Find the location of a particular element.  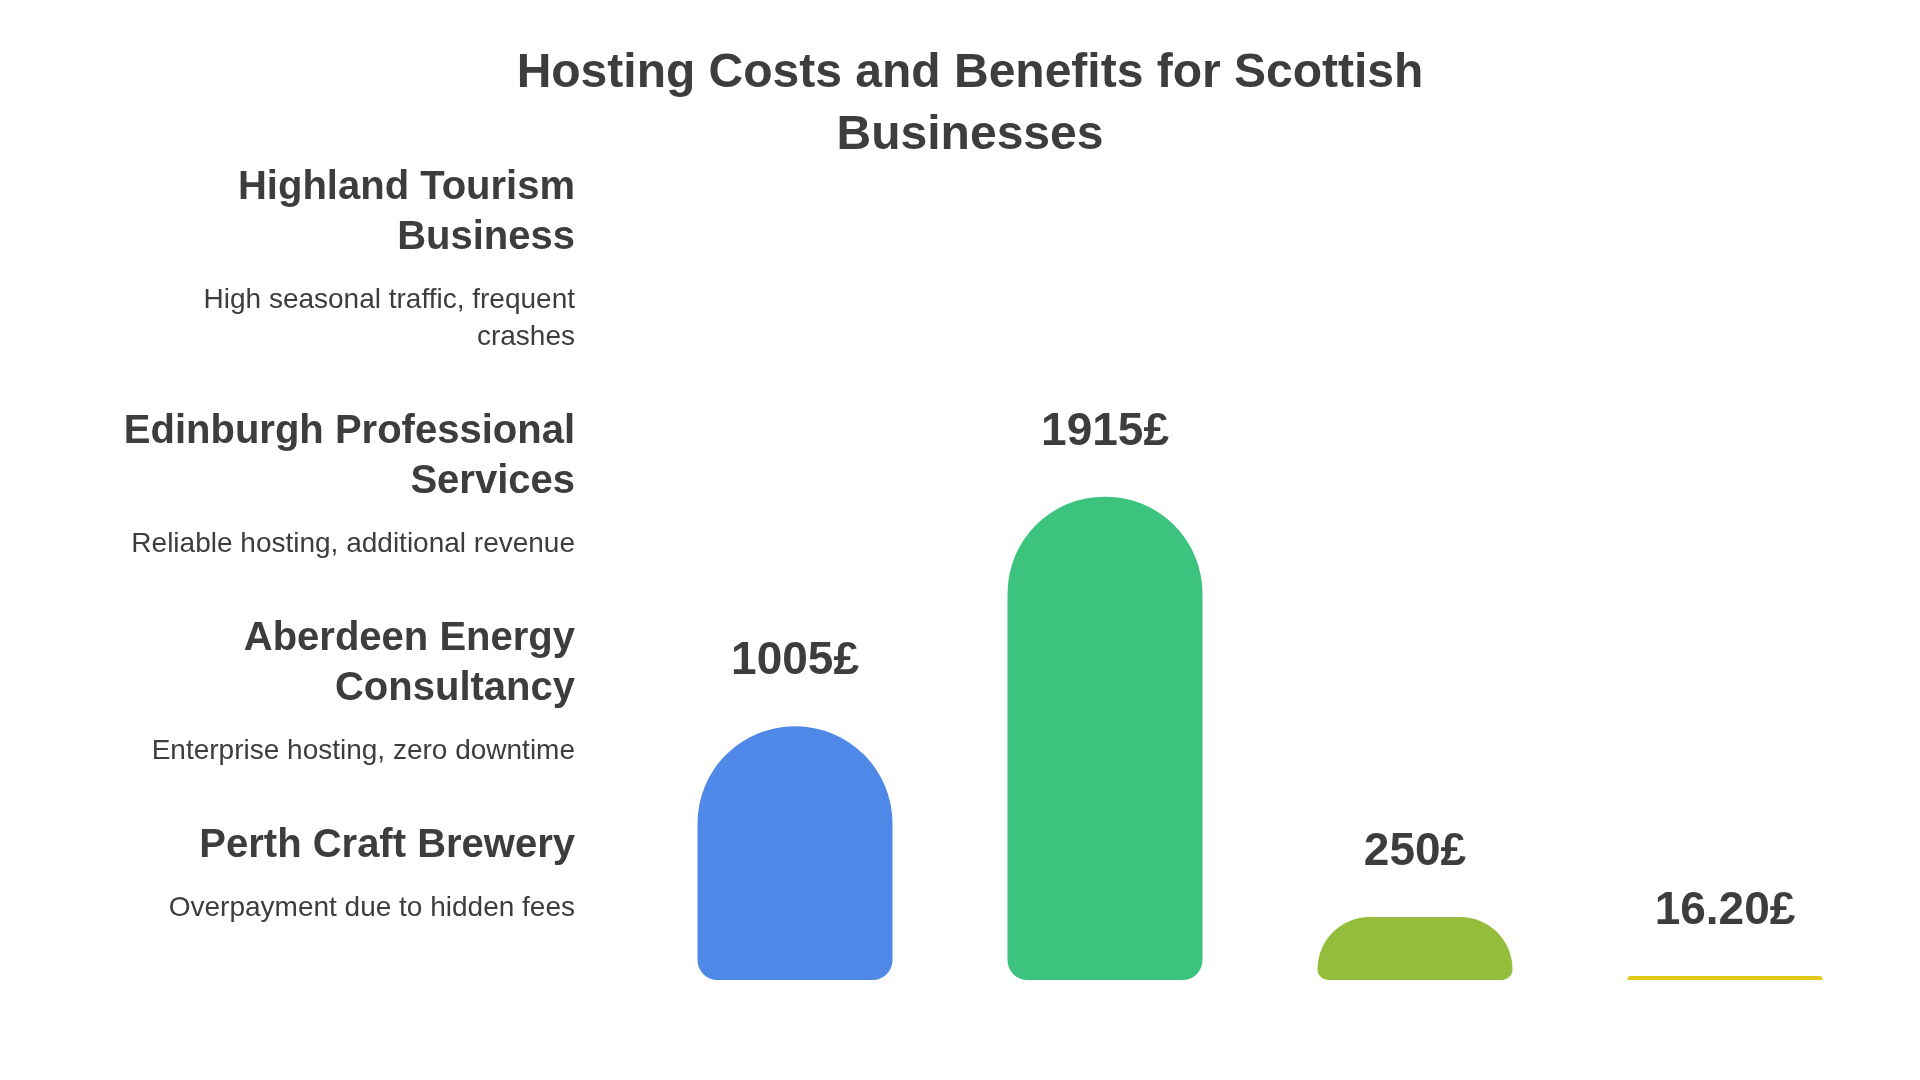

data-label: 16.20£ is located at coordinates (1725, 907).